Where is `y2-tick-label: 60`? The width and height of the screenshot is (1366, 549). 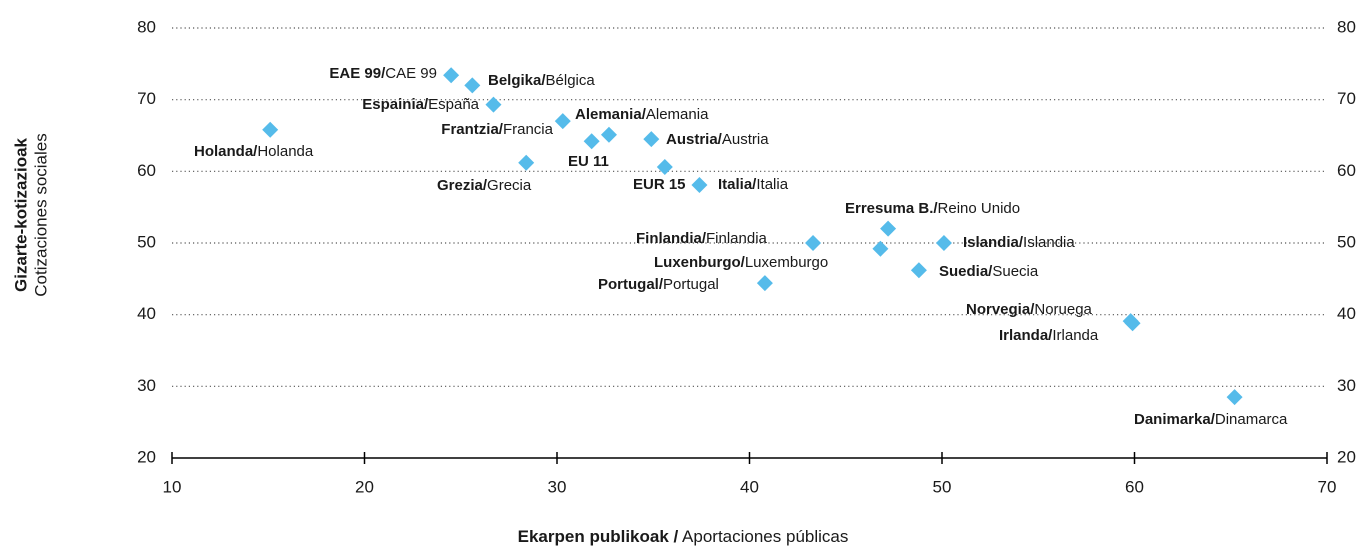
y2-tick-label: 60 is located at coordinates (1346, 170).